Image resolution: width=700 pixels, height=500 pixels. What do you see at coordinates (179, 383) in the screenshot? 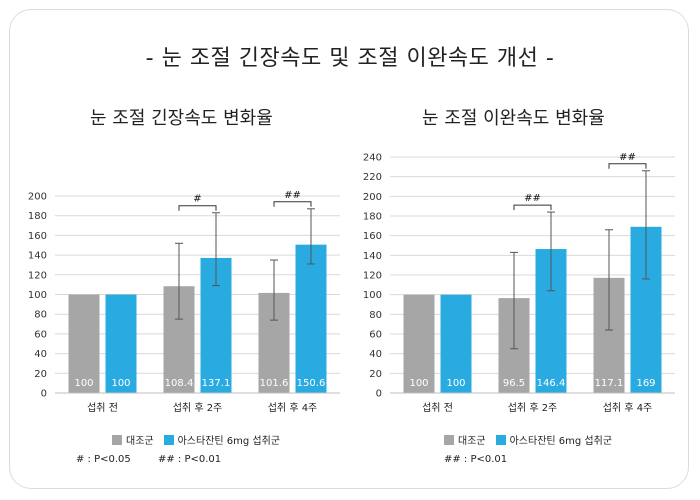
I see `chart1-data-label: 108.4` at bounding box center [179, 383].